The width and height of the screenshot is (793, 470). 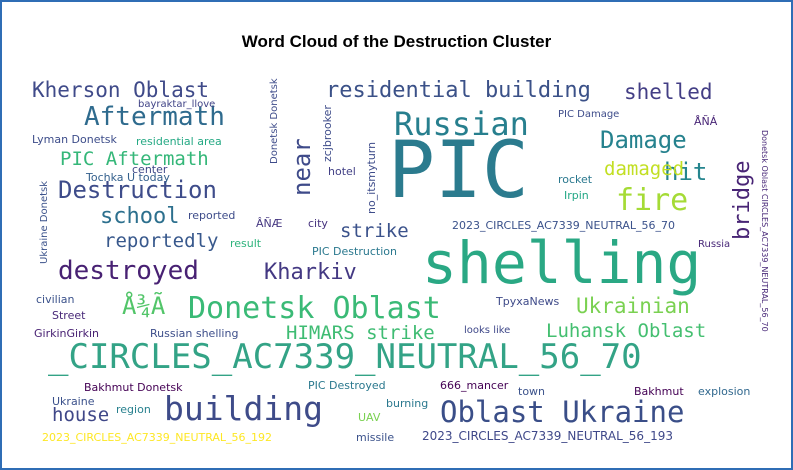 What do you see at coordinates (342, 171) in the screenshot?
I see `word-hotel: hotel` at bounding box center [342, 171].